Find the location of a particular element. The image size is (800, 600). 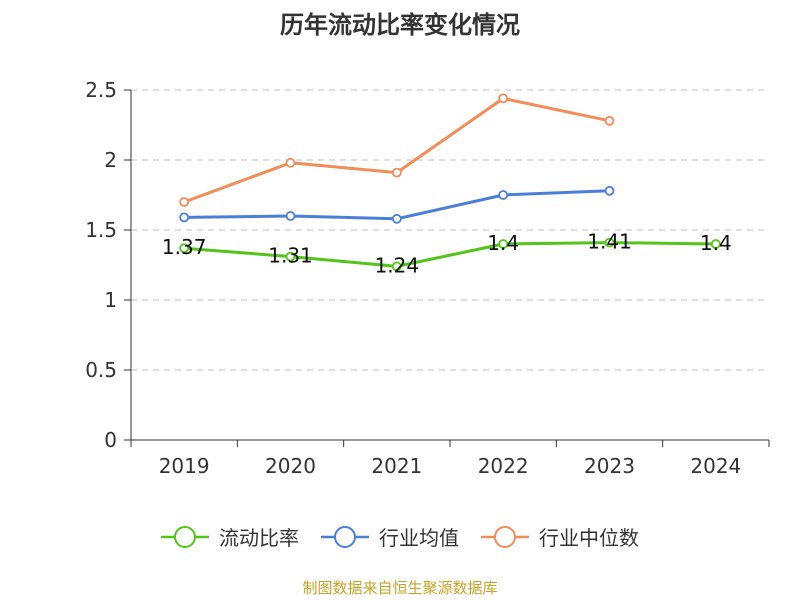

data-labels: 1.37 1.31 1.24 1.4 1.41 1.4 is located at coordinates (447, 254).